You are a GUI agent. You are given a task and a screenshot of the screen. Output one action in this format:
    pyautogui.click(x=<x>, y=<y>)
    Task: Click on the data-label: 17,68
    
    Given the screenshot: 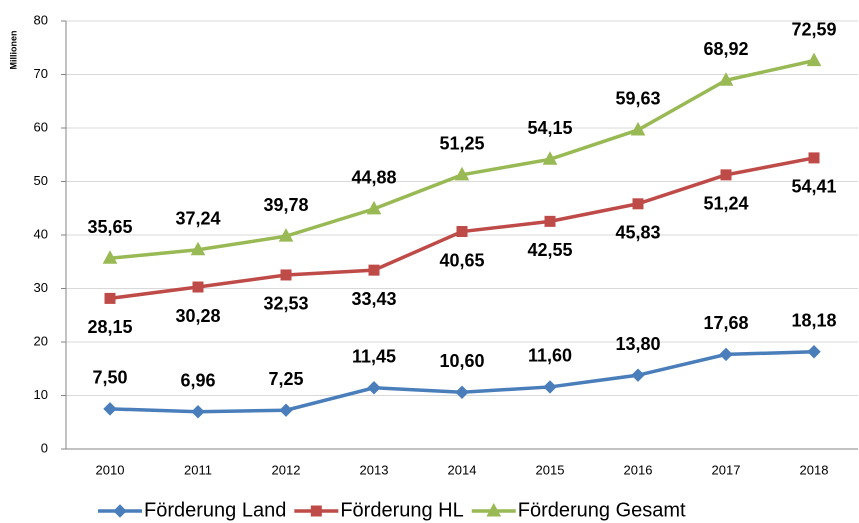 What is the action you would take?
    pyautogui.click(x=725, y=323)
    